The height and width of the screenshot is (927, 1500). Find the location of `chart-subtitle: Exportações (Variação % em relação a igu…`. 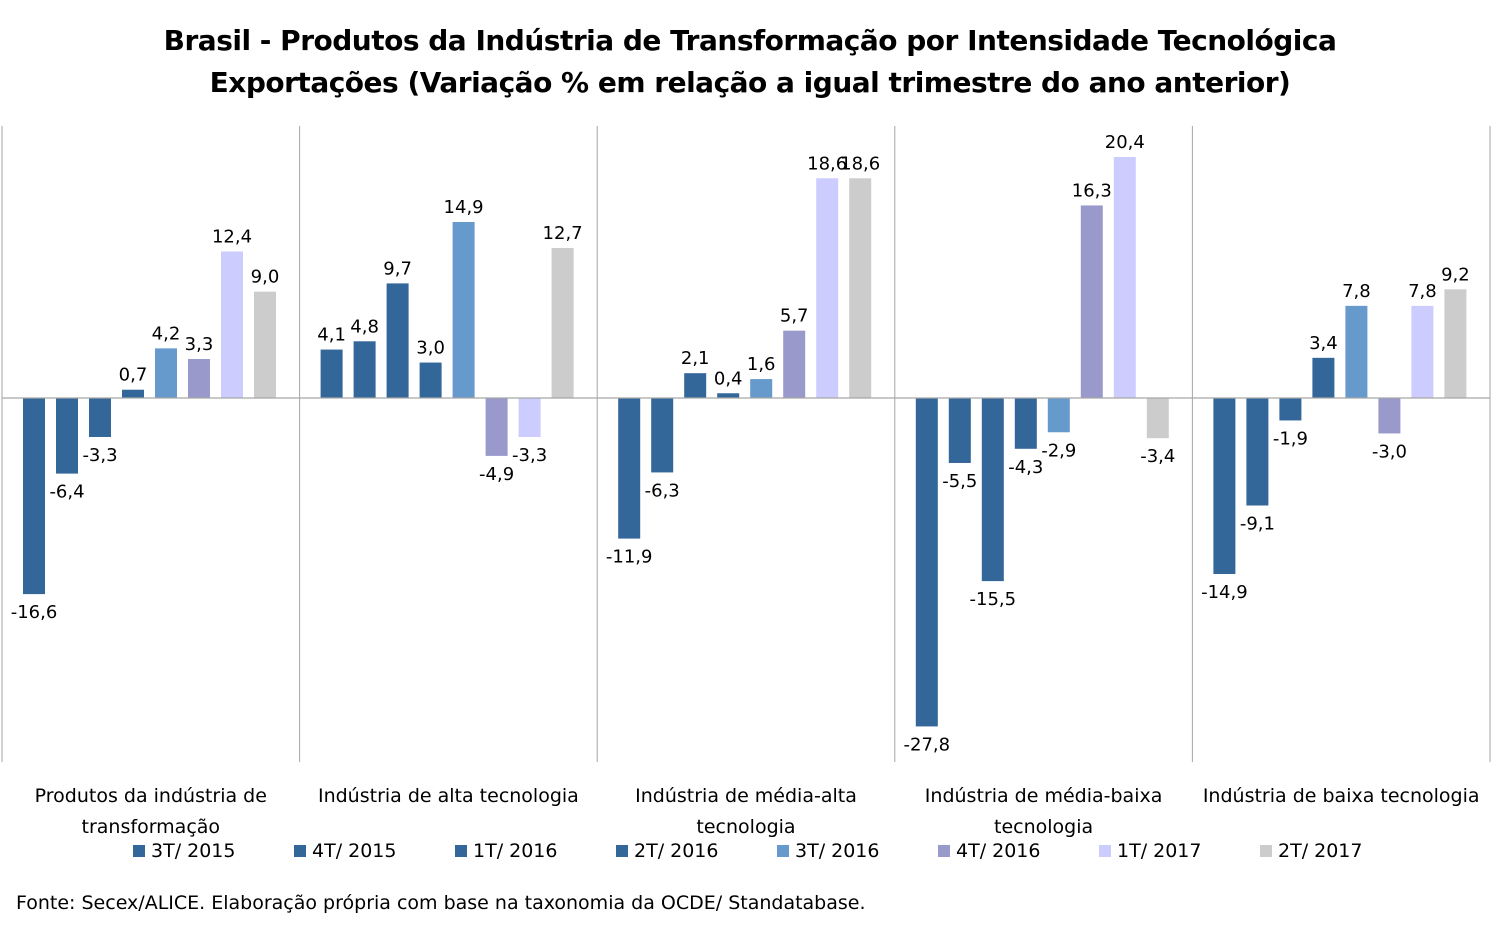

chart-subtitle: Exportações (Variação % em relação a igu… is located at coordinates (750, 82).